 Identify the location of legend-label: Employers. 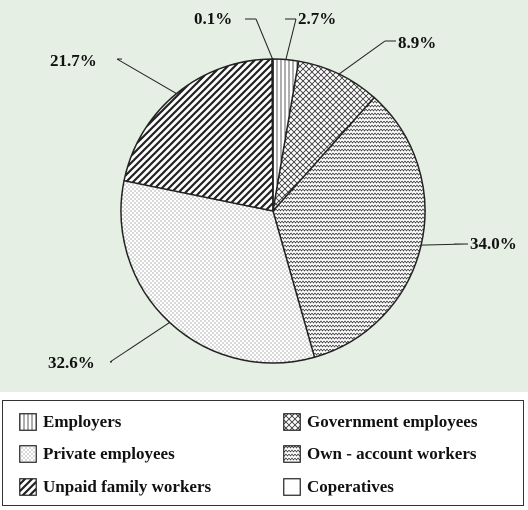
(82, 421).